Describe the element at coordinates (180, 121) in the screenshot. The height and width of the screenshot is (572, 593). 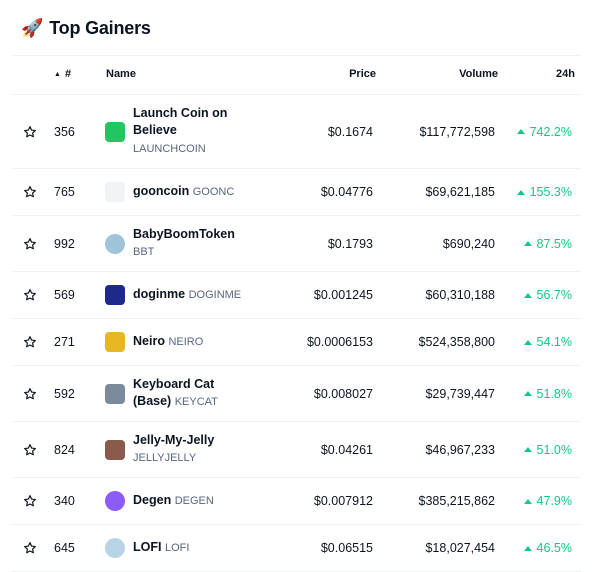
I see `coin-name: Launch Coin on Believe` at that location.